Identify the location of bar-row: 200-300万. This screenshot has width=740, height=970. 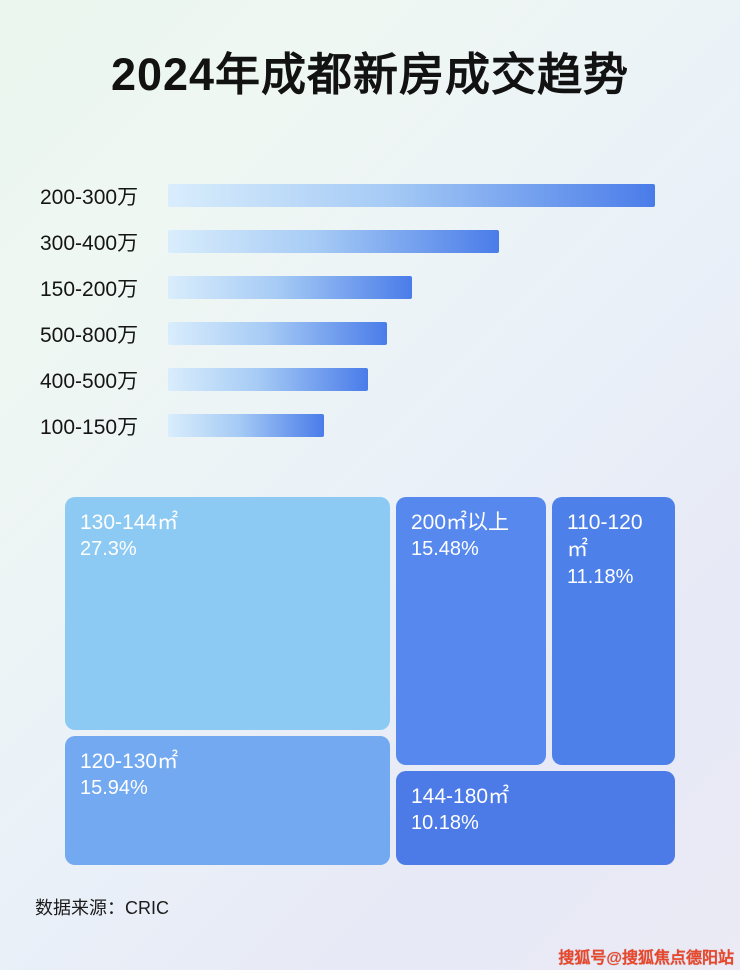
(370, 196).